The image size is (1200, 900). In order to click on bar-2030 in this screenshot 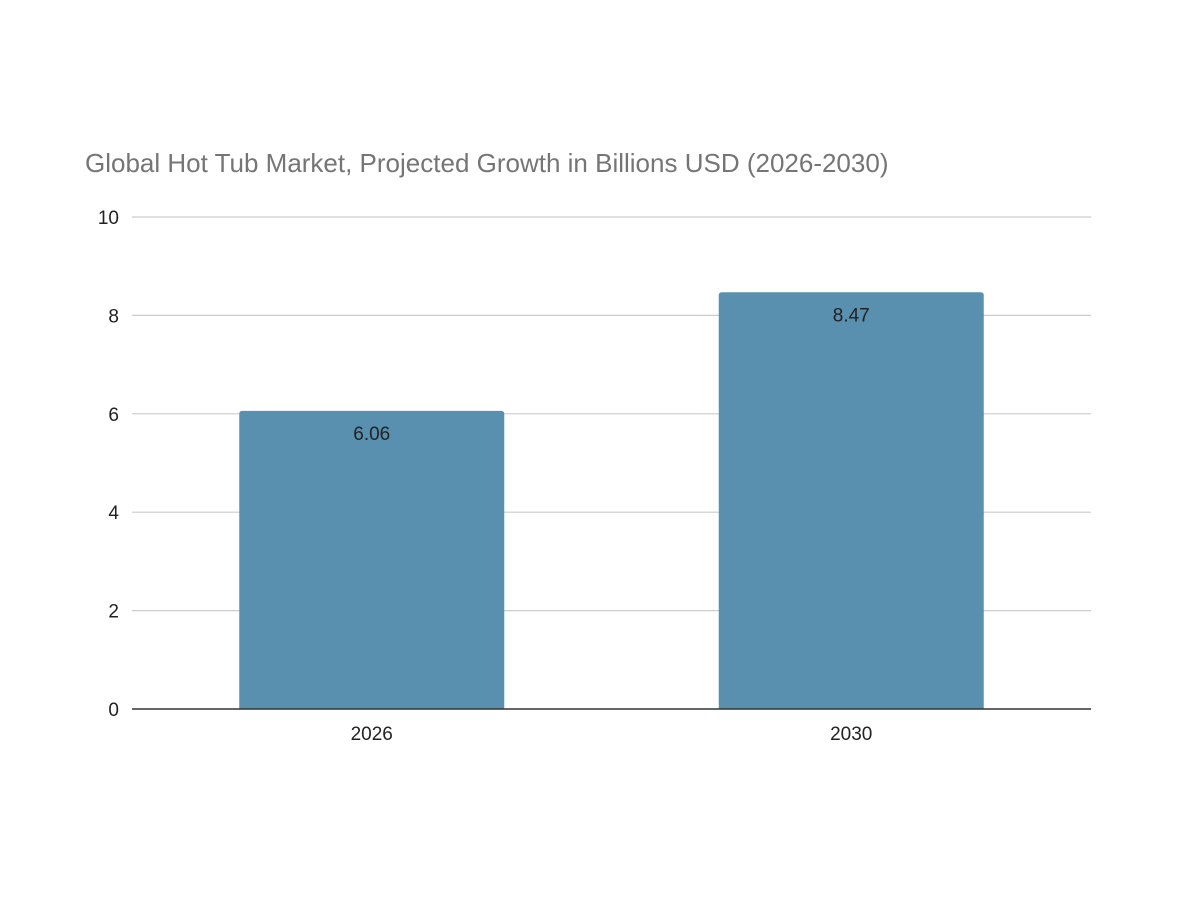, I will do `click(851, 500)`.